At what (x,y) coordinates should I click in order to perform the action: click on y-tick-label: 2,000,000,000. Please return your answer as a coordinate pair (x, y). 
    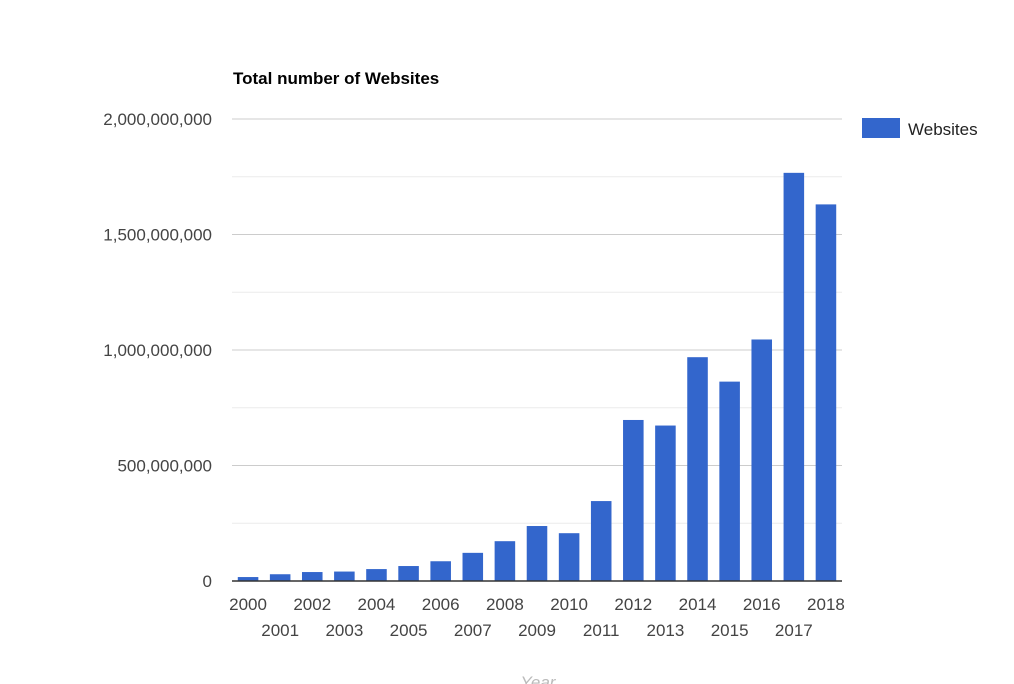
    Looking at the image, I should click on (157, 119).